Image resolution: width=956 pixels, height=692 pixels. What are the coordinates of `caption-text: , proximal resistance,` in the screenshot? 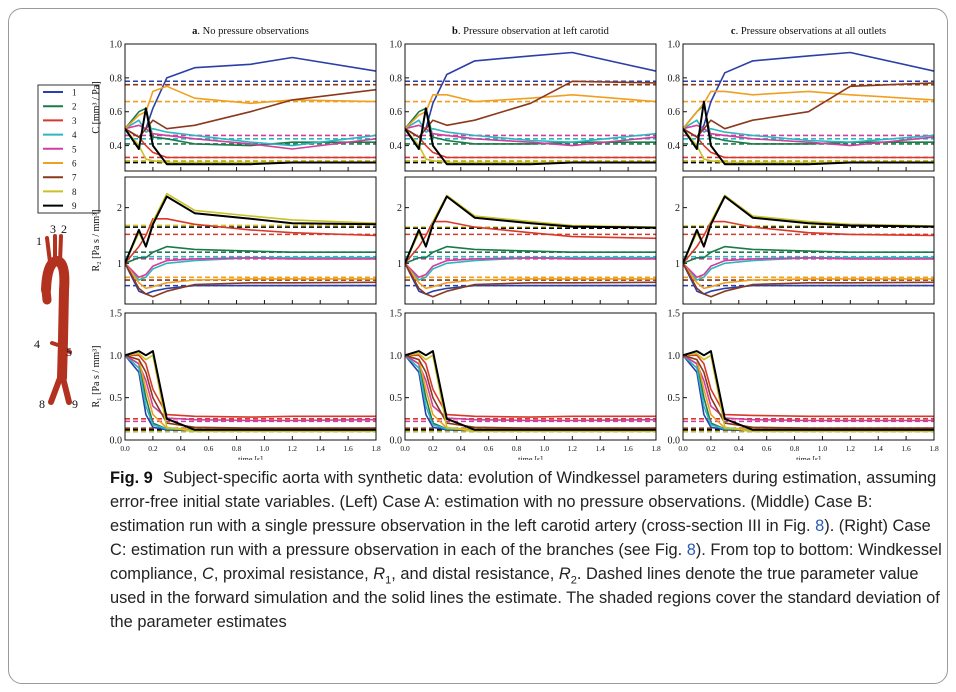 It's located at (293, 574).